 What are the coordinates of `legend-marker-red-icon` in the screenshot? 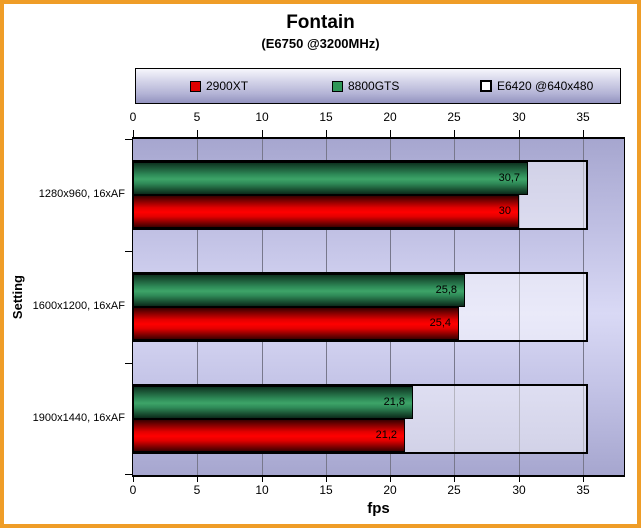 It's located at (195, 86).